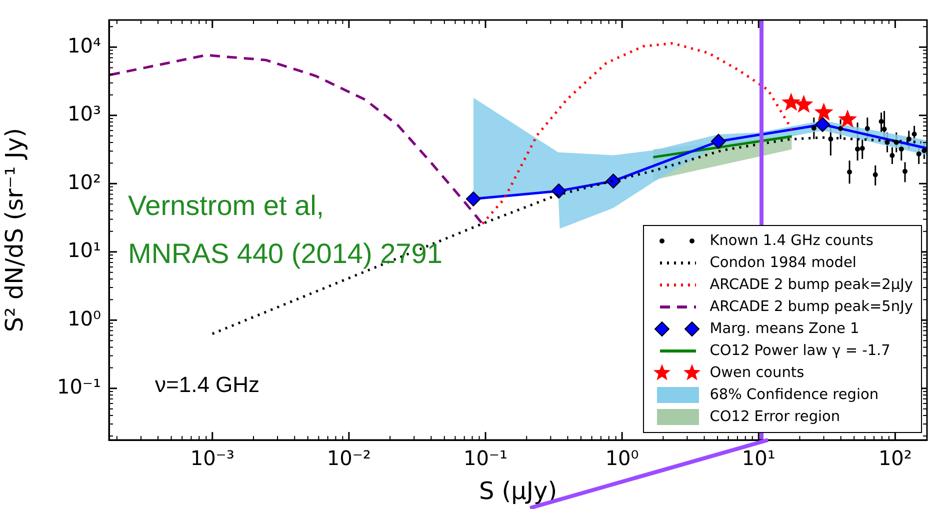  I want to click on legend-label: CO12 Error region, so click(775, 417).